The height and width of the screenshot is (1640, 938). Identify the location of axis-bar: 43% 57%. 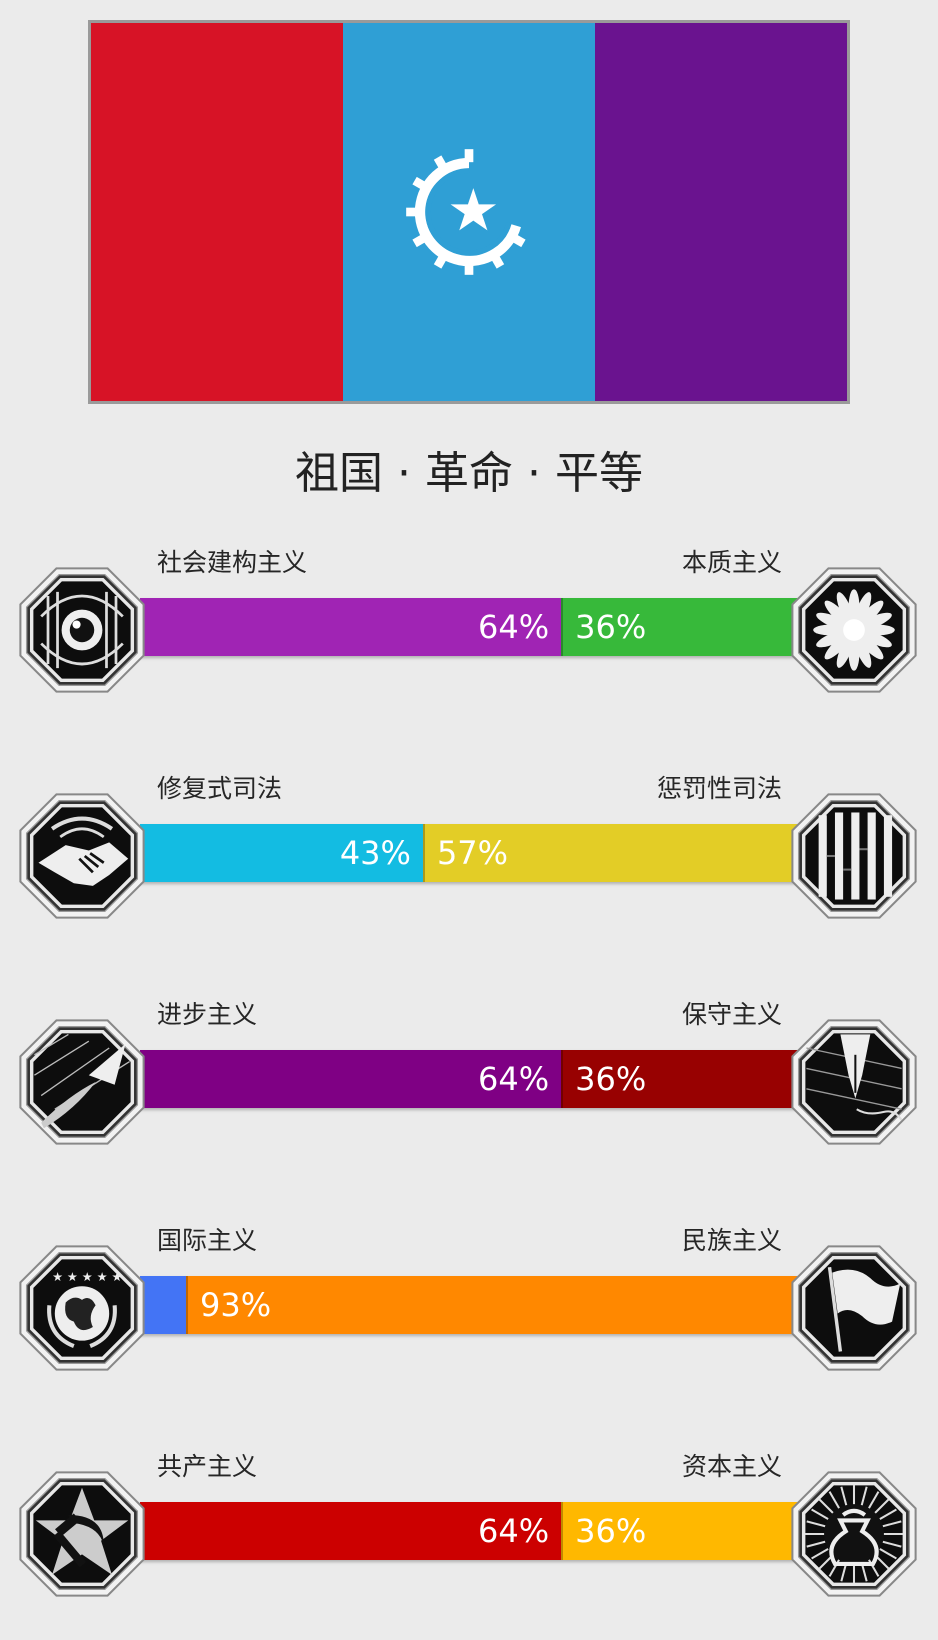
(469, 853).